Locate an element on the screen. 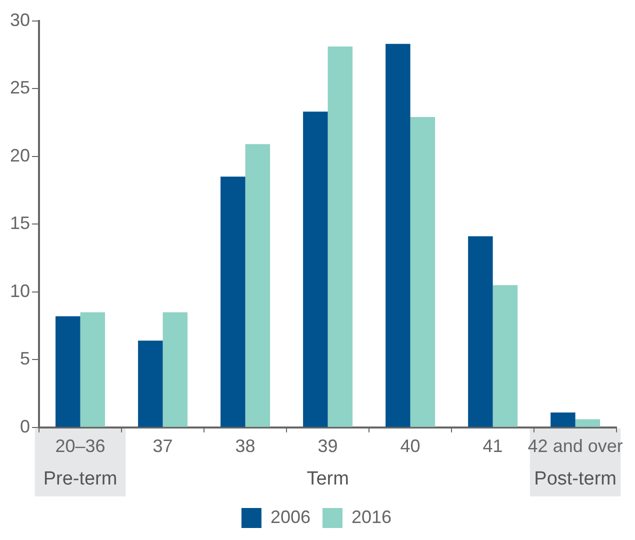  x-tick-label: 40 is located at coordinates (410, 446).